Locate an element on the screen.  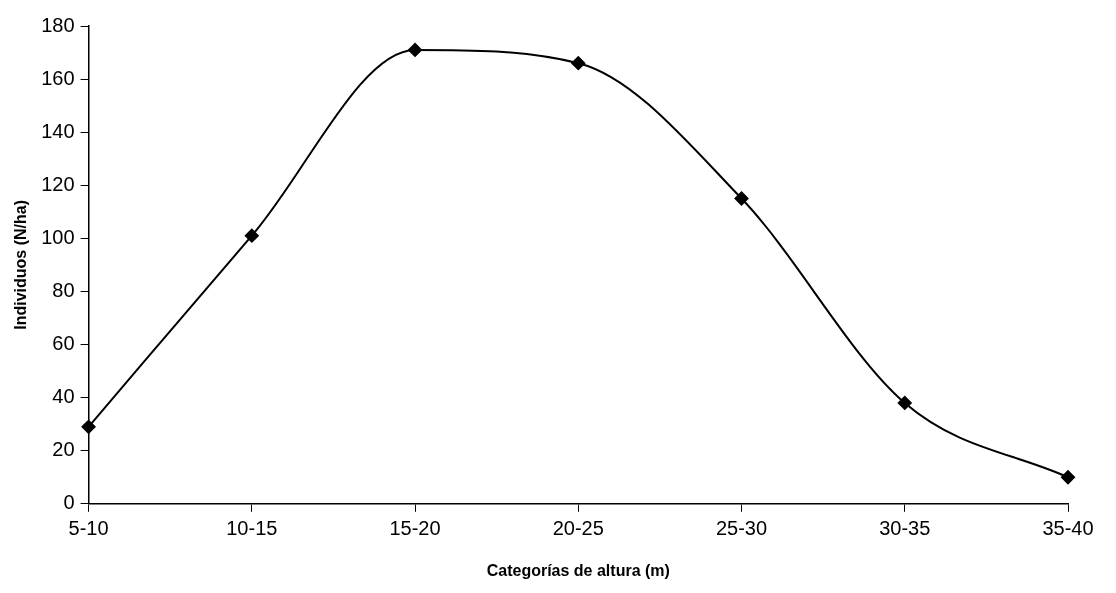
x-tick-label: 15-20 is located at coordinates (415, 528).